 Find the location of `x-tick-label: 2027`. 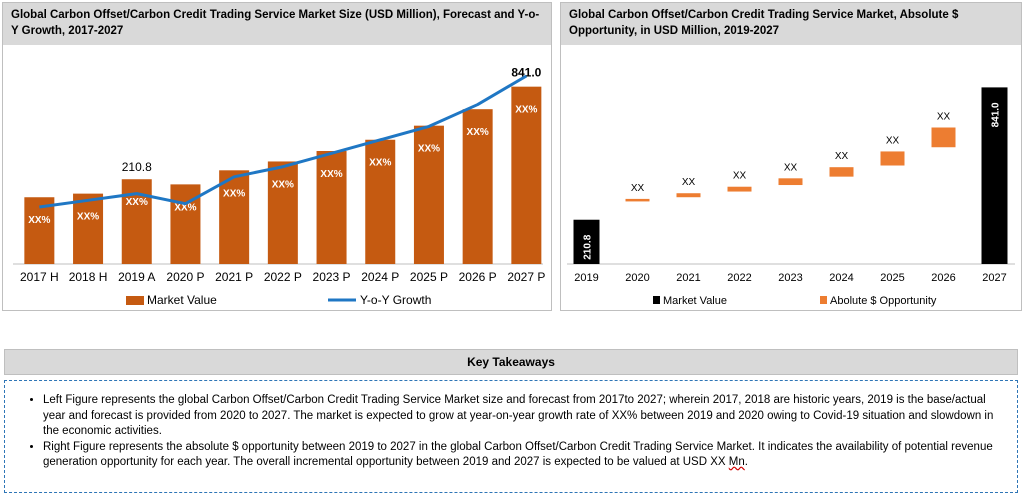

x-tick-label: 2027 is located at coordinates (994, 278).